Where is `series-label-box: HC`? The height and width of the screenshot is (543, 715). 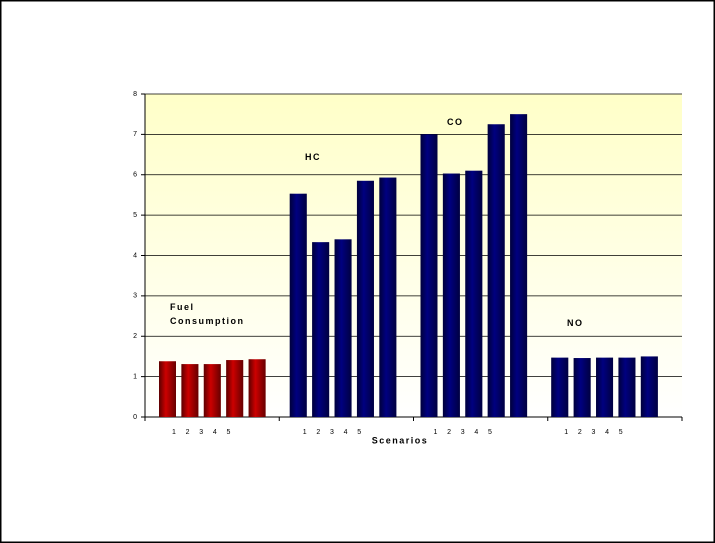 series-label-box: HC is located at coordinates (313, 157).